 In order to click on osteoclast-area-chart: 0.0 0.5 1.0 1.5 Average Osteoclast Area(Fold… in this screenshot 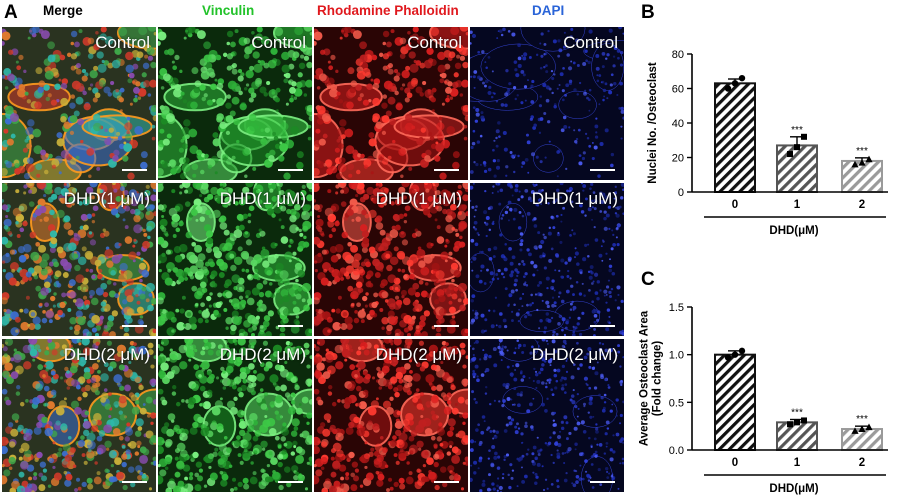, I will do `click(763, 398)`.